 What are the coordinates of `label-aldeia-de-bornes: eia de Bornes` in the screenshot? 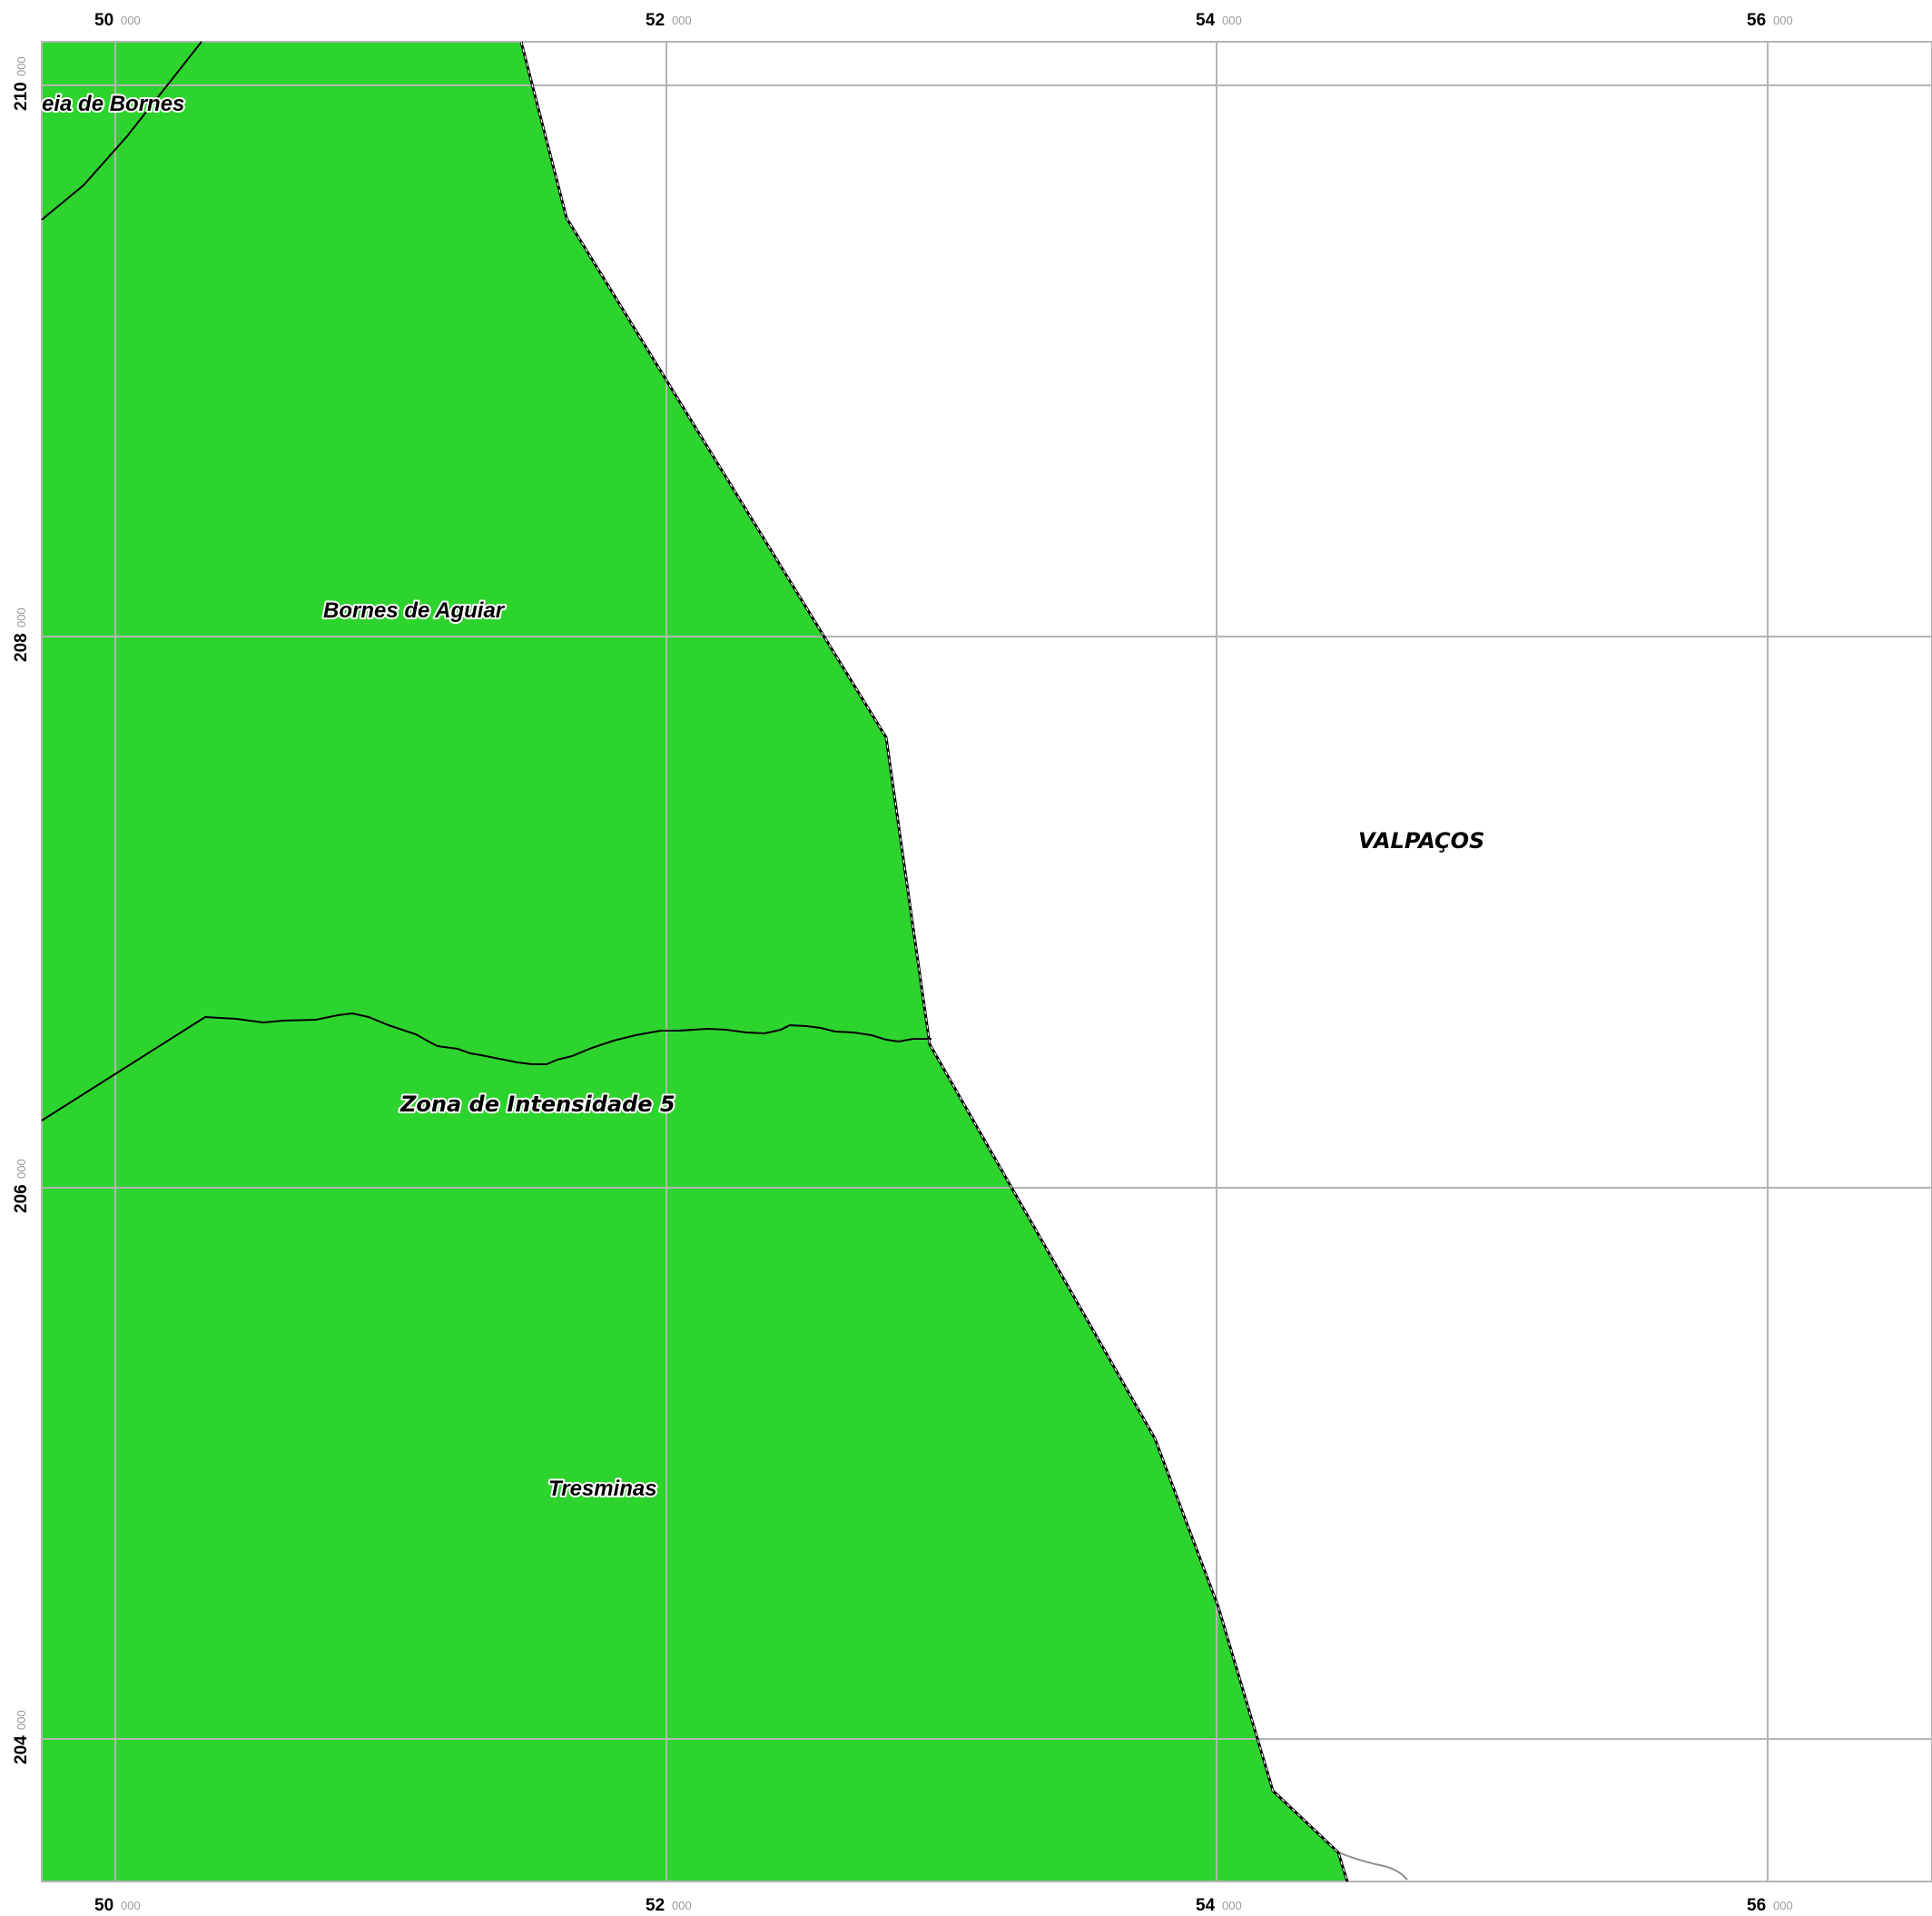 It's located at (113, 104).